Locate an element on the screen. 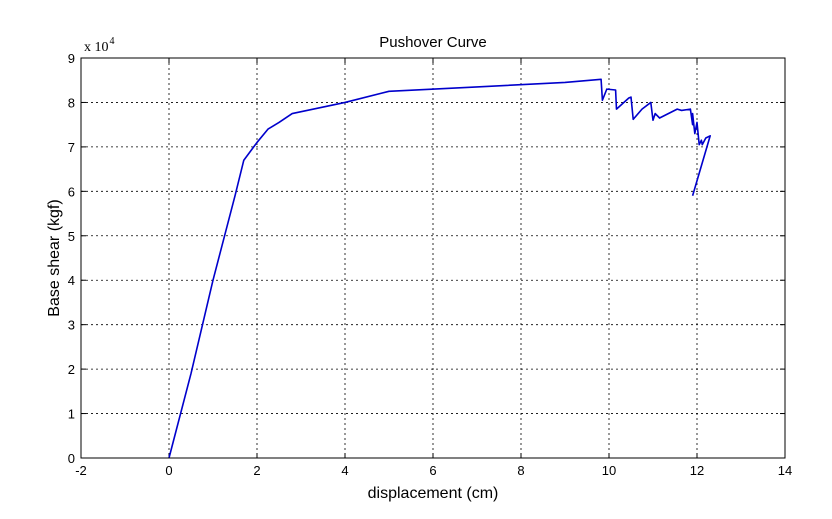  x-tick-label: 8 is located at coordinates (520, 470).